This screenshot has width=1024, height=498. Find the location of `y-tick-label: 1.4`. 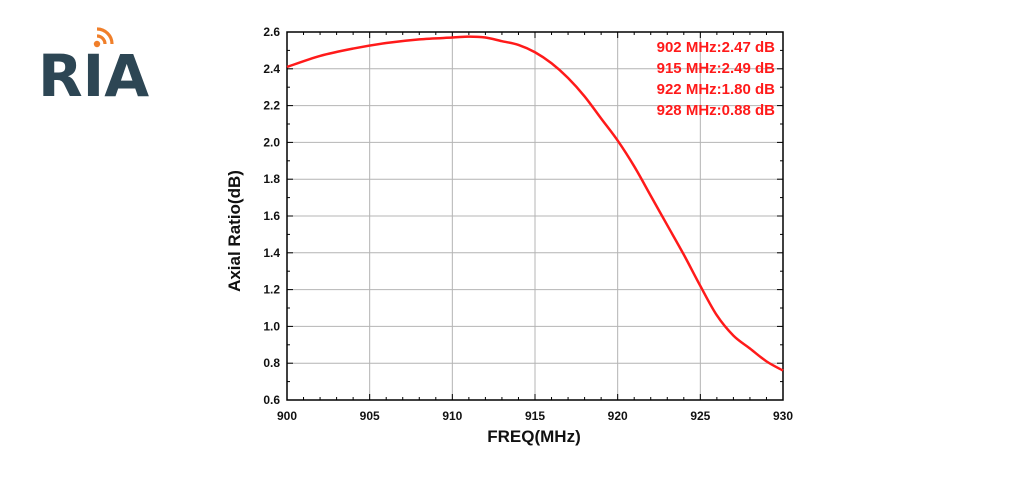

y-tick-label: 1.4 is located at coordinates (271, 253).